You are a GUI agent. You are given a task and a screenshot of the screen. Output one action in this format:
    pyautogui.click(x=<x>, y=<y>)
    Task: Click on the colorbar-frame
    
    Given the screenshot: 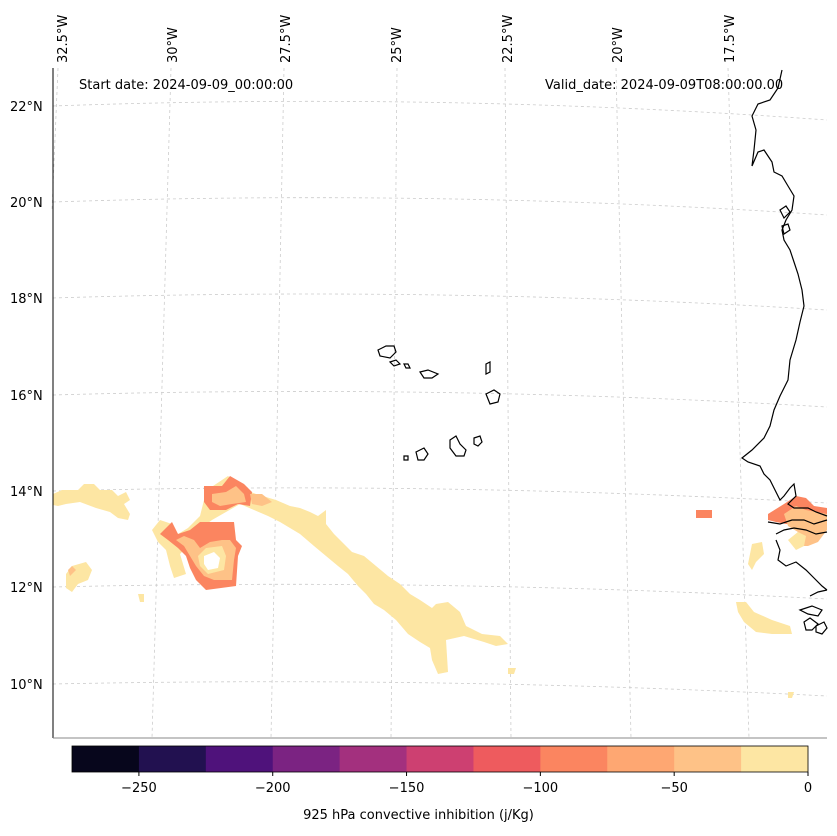 What is the action you would take?
    pyautogui.click(x=440, y=759)
    